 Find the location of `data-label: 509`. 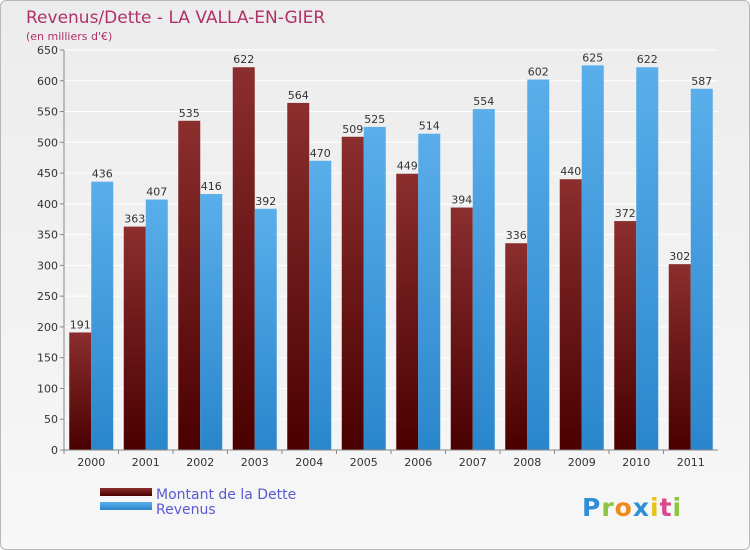

data-label: 509 is located at coordinates (352, 129).